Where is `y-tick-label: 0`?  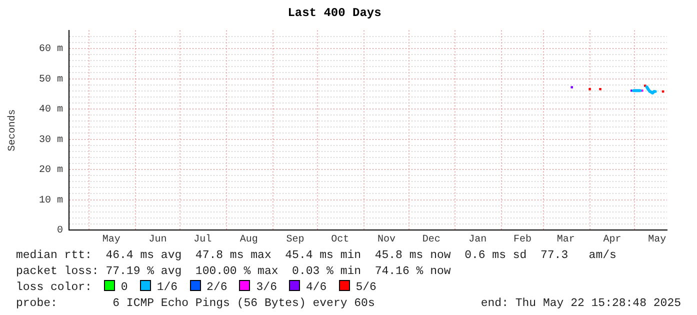 y-tick-label: 0 is located at coordinates (59, 231).